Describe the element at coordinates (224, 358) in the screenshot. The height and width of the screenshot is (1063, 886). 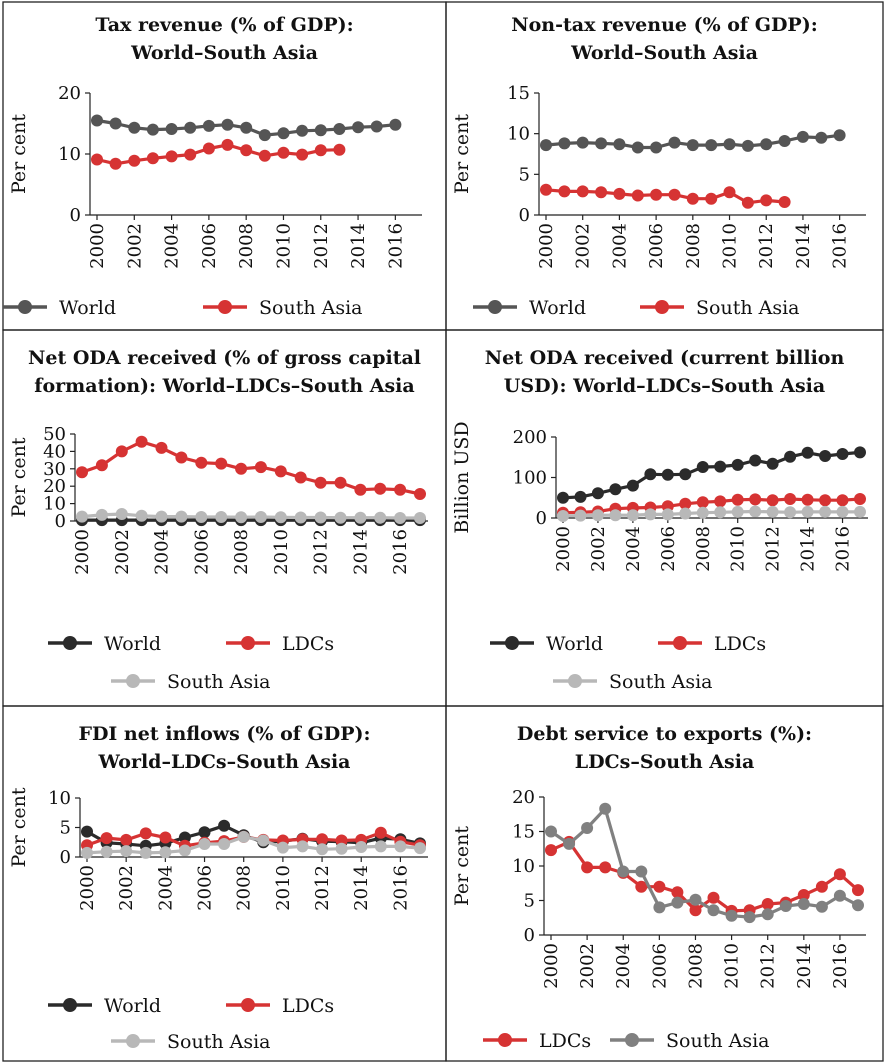
I see `chart-title-line: Net ODA received (% of gross capital` at that location.